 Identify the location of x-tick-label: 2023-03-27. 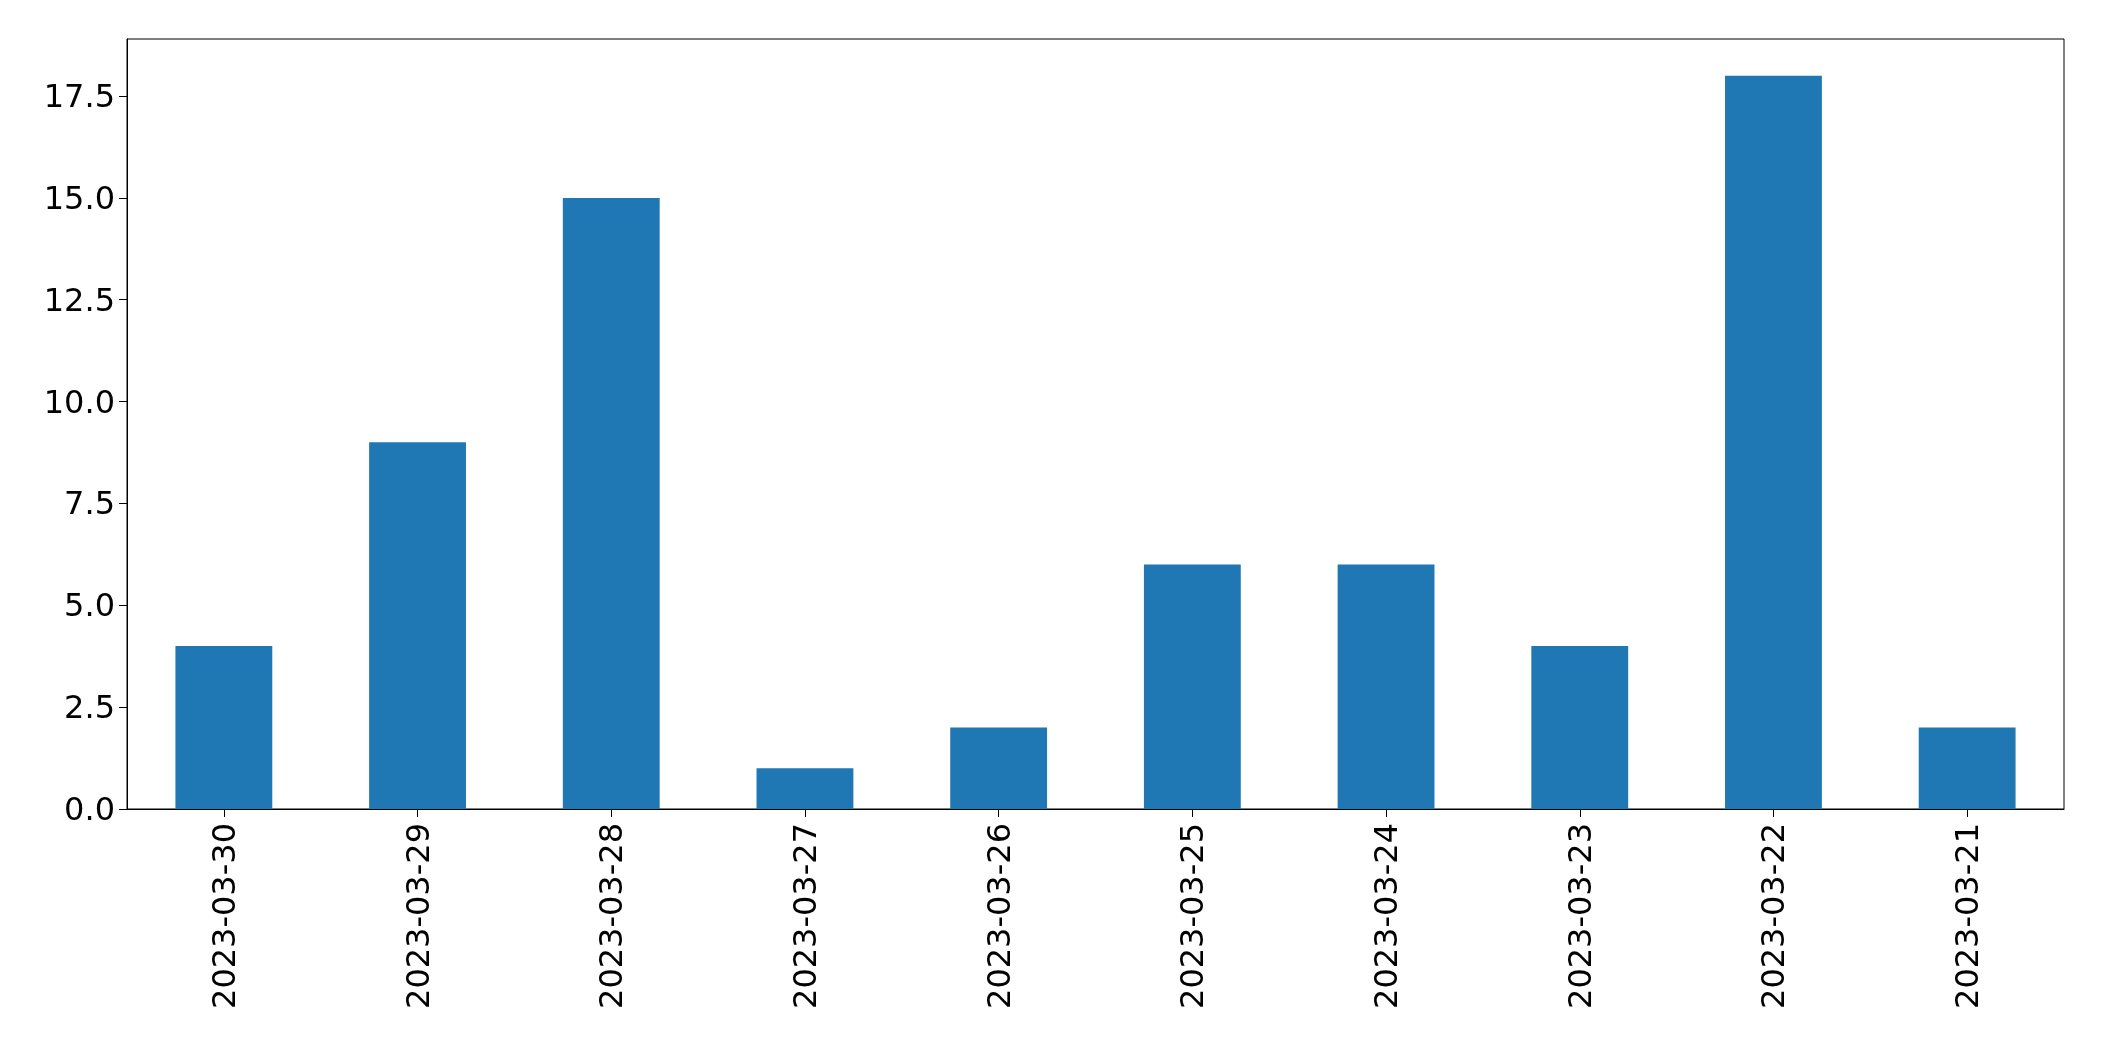
(804, 916).